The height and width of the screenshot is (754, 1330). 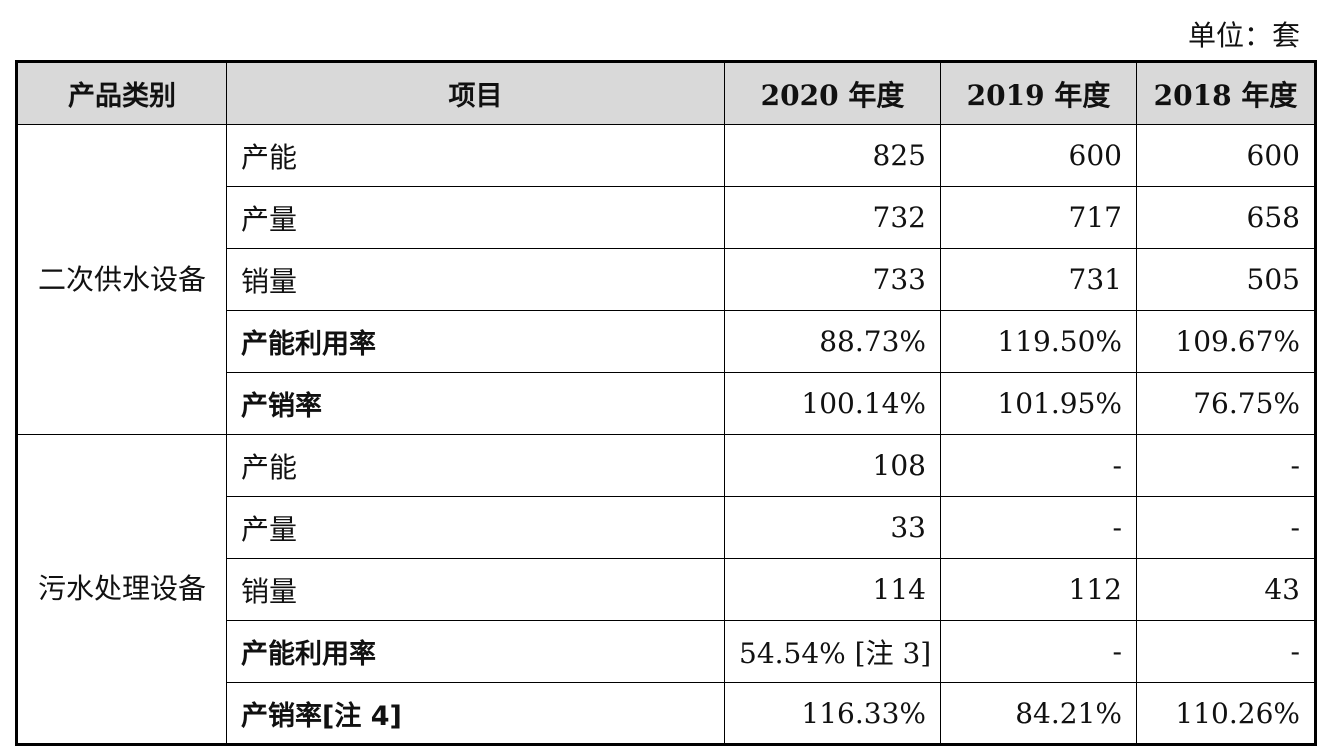 What do you see at coordinates (1038, 217) in the screenshot?
I see `value-cell-2019: 717` at bounding box center [1038, 217].